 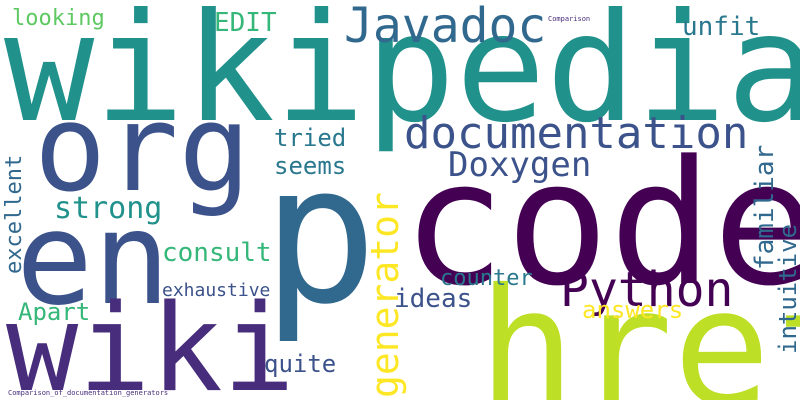 I want to click on word-comparison: Comparison, so click(x=569, y=19).